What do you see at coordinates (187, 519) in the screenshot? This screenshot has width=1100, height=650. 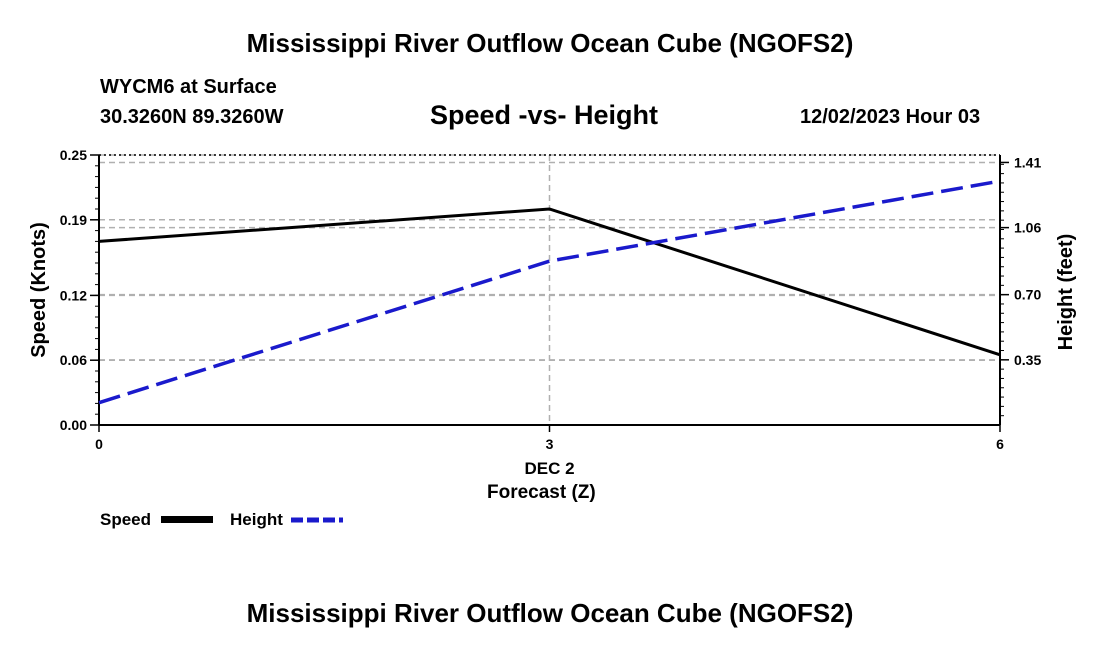 I see `legend-swatch-speed` at bounding box center [187, 519].